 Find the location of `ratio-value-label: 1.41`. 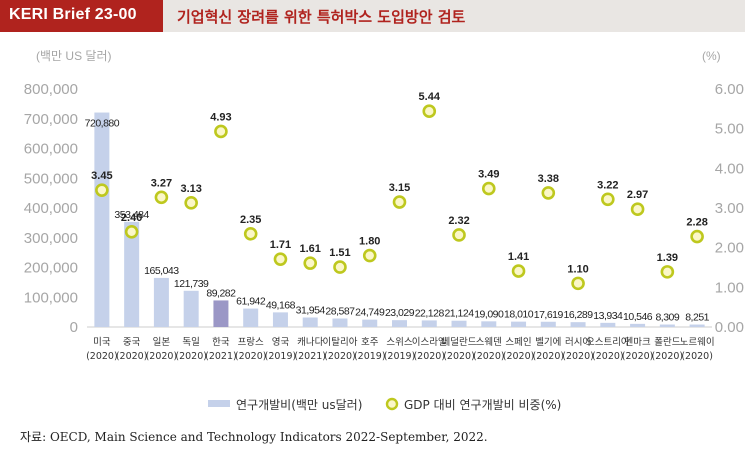

ratio-value-label: 1.41 is located at coordinates (518, 257).